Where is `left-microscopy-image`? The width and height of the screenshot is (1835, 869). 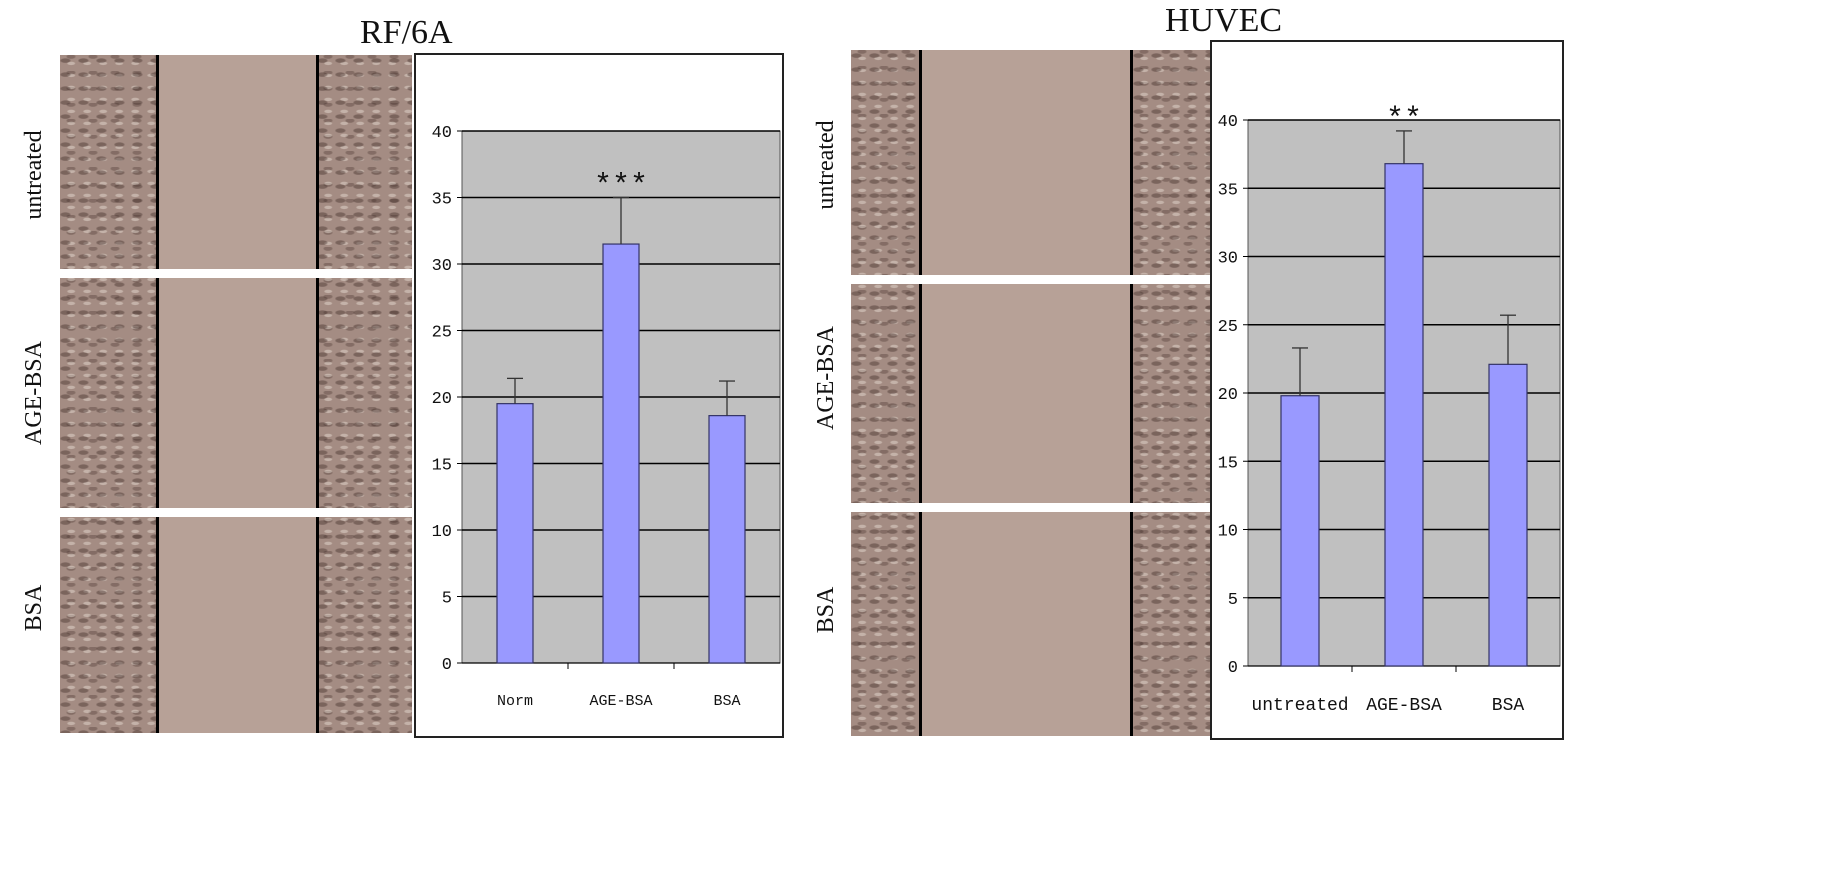 left-microscopy-image is located at coordinates (236, 394).